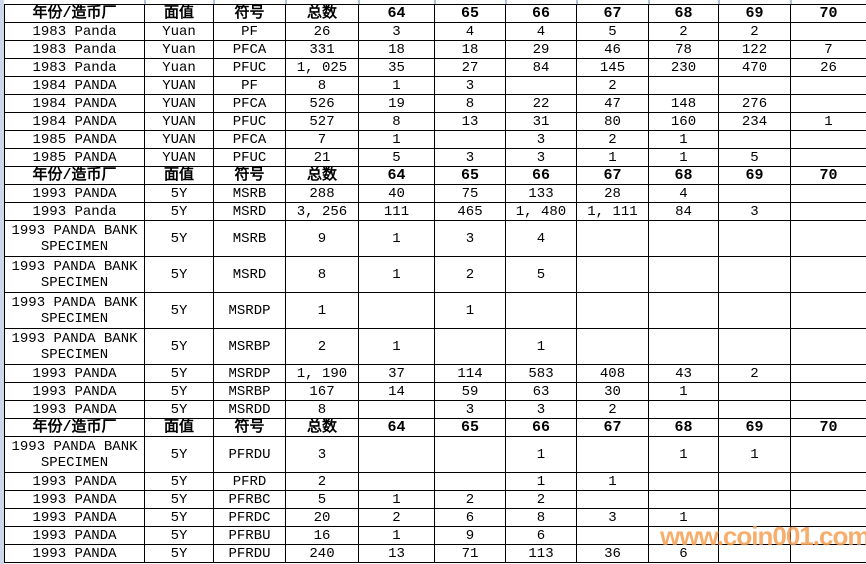  What do you see at coordinates (470, 49) in the screenshot?
I see `cell-g65: 18` at bounding box center [470, 49].